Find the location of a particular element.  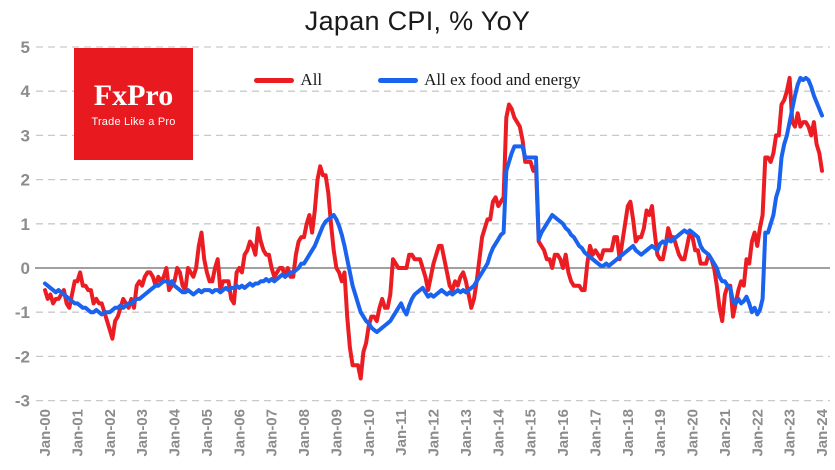

y-axis-tick-label: 2 is located at coordinates (25, 180).